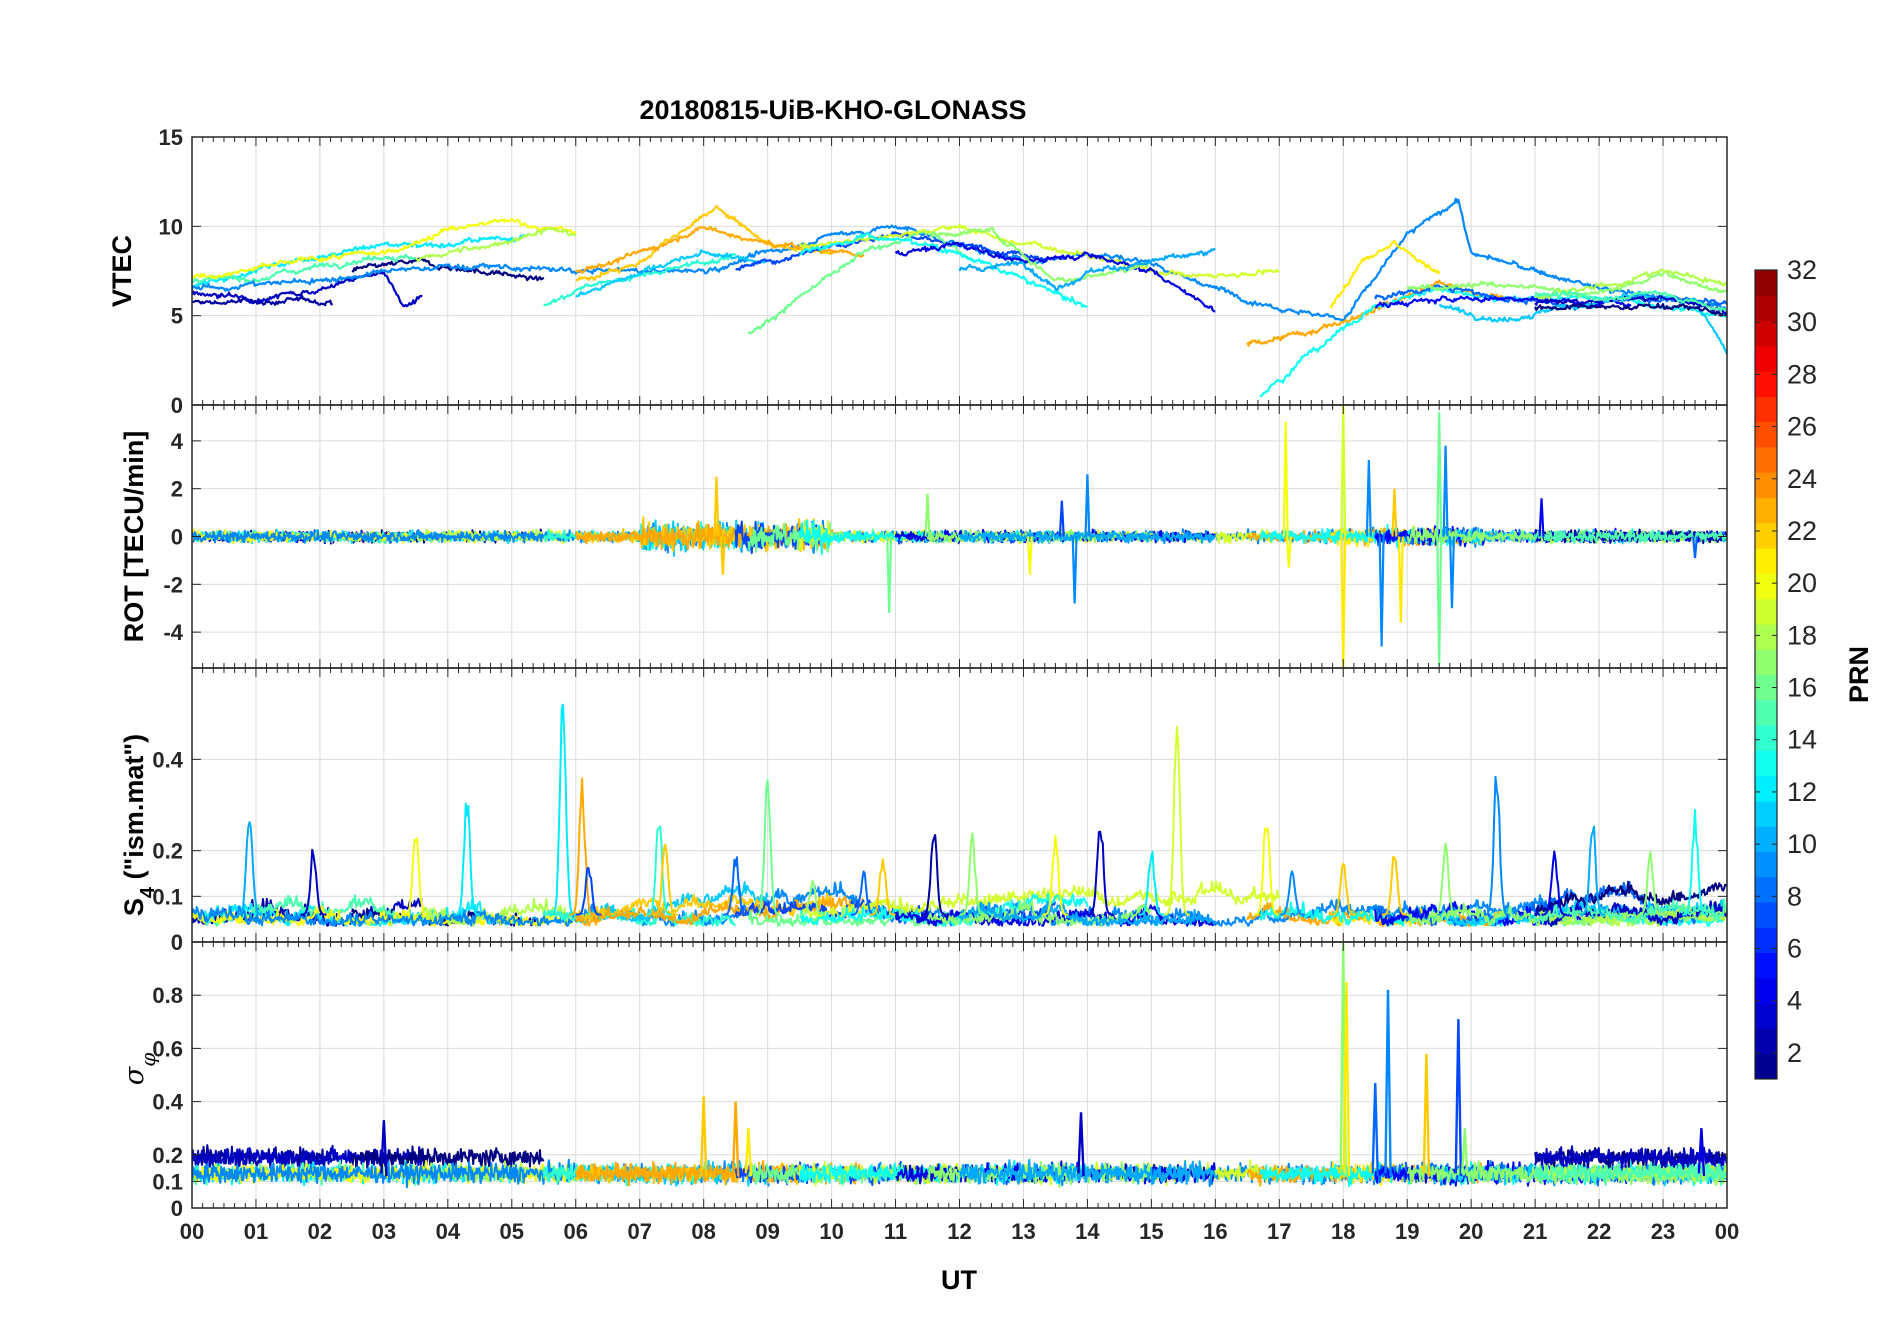  Describe the element at coordinates (173, 584) in the screenshot. I see `y-tick-label-1-1: -2` at that location.